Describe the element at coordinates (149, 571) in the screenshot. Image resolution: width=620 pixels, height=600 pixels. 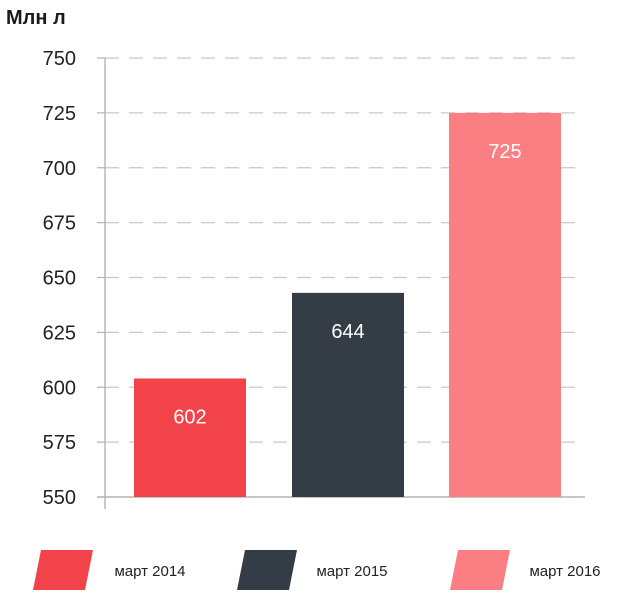
I see `legend-label-1: март 2014` at that location.